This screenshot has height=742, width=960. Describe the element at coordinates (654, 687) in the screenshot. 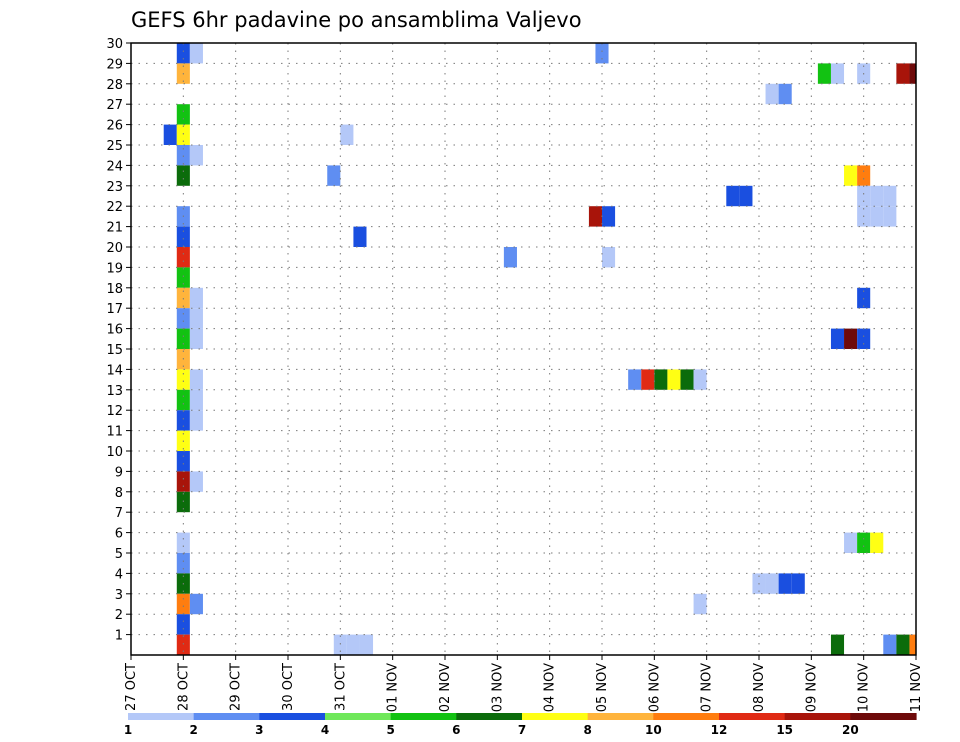

I see `x-tick-label: 06 NOV` at that location.